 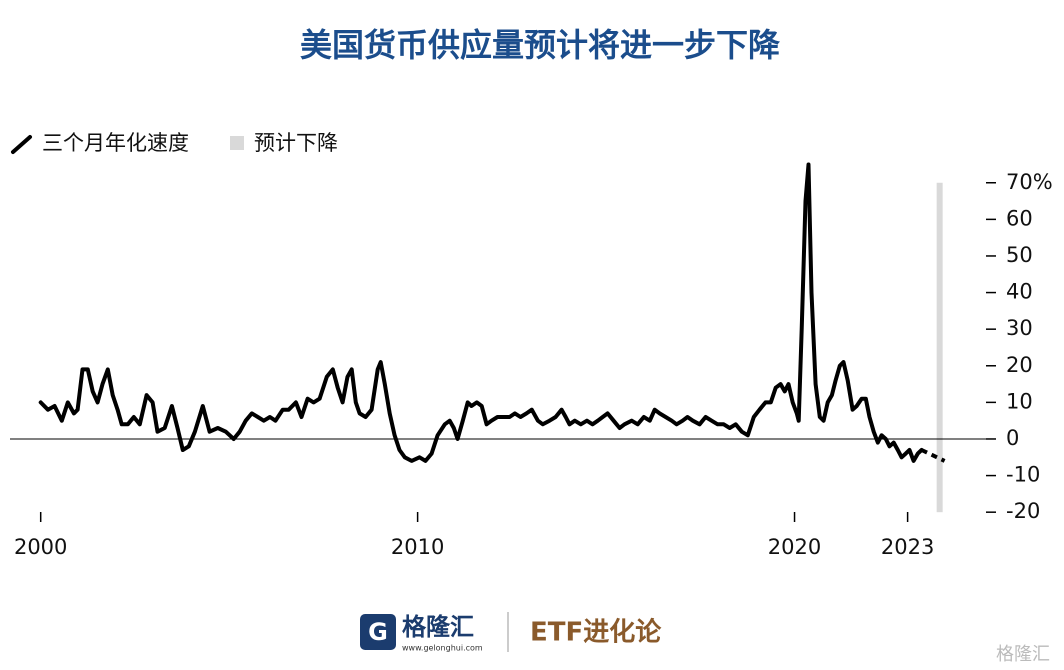 What do you see at coordinates (442, 648) in the screenshot?
I see `brand-url: www.gelonghui.com` at bounding box center [442, 648].